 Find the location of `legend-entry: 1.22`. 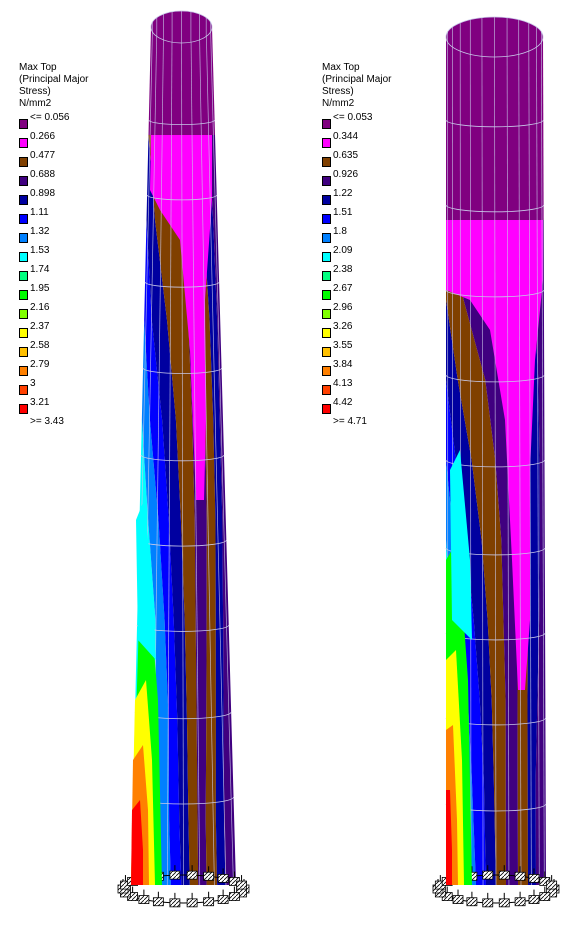

legend-entry: 1.22 is located at coordinates (356, 197).